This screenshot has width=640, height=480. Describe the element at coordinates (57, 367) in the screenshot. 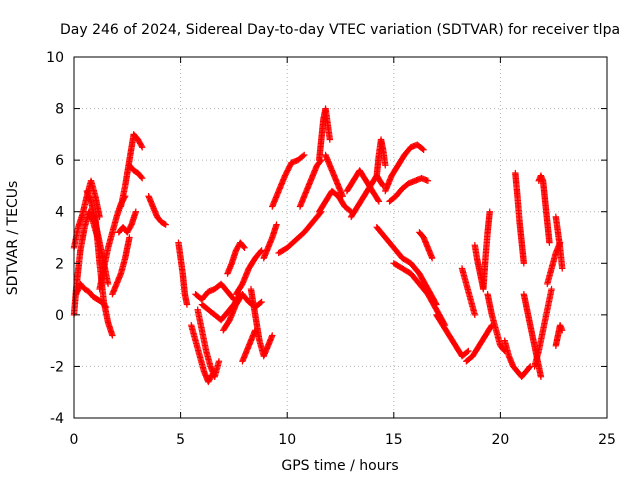

I see `y-tick-label: -2` at that location.